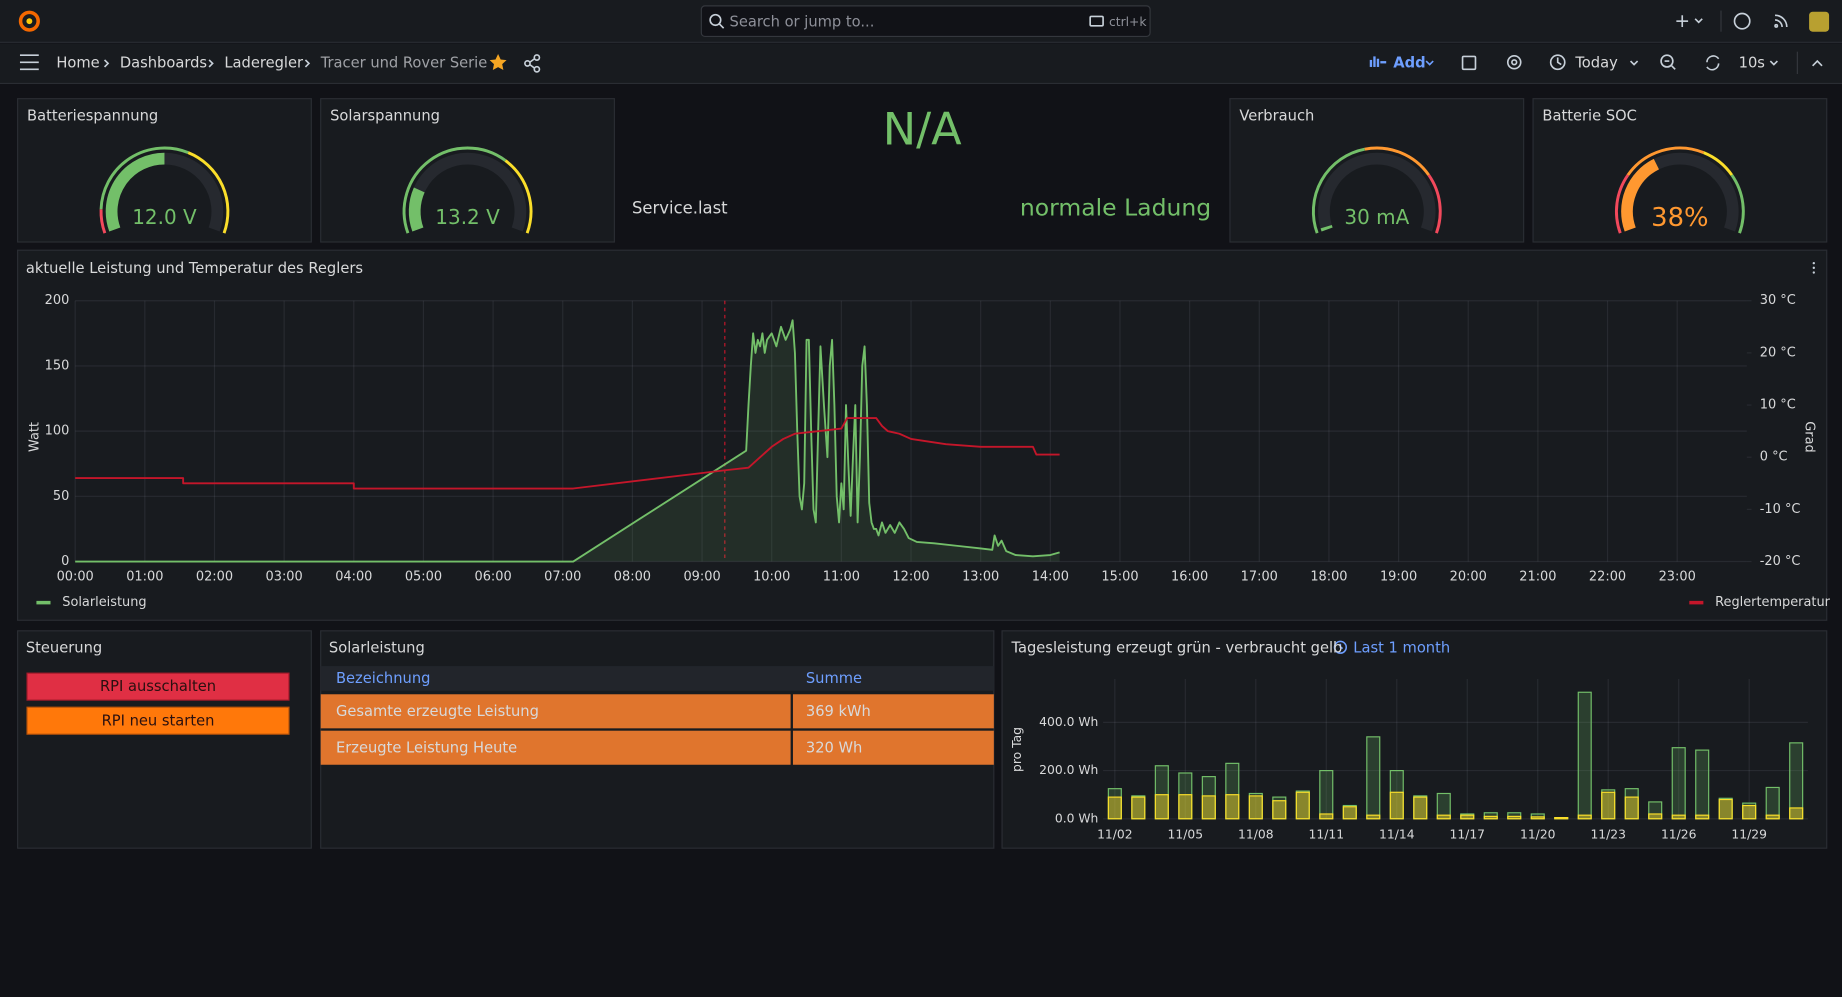 Image resolution: width=1842 pixels, height=997 pixels. I want to click on y2-tick-label: 20 °C, so click(1778, 352).